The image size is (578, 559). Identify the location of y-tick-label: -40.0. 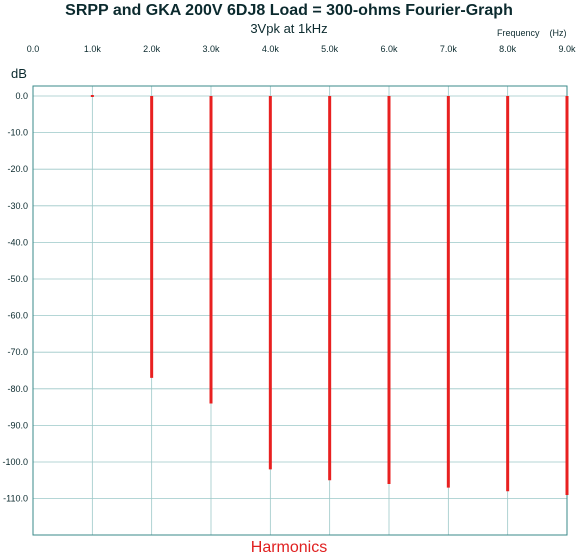
(17, 242).